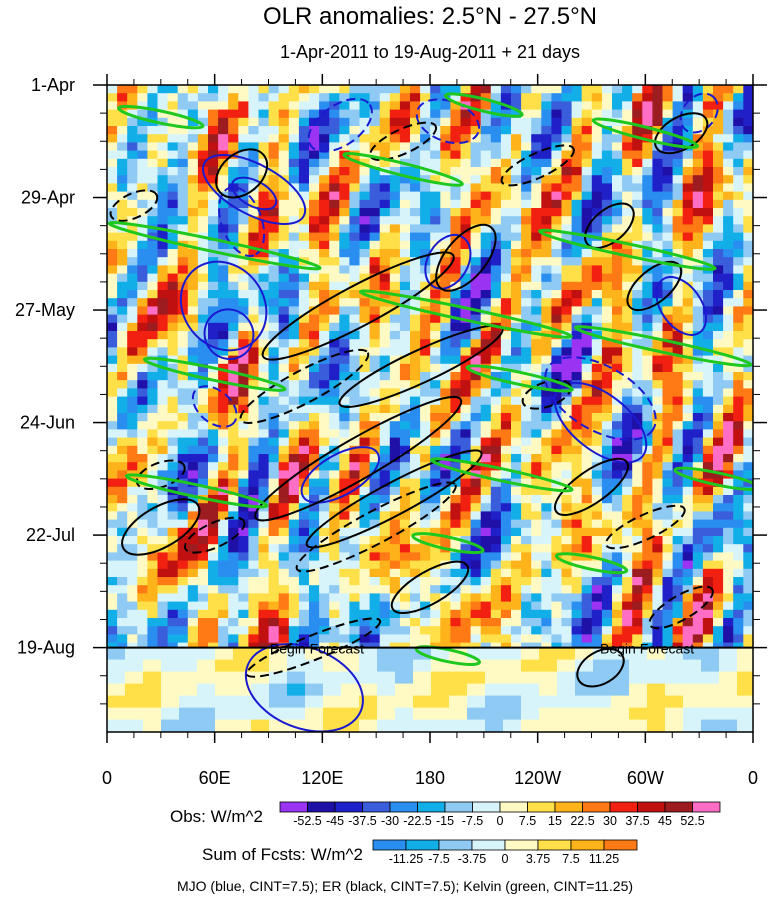  I want to click on x-tick-label: 120E, so click(322, 778).